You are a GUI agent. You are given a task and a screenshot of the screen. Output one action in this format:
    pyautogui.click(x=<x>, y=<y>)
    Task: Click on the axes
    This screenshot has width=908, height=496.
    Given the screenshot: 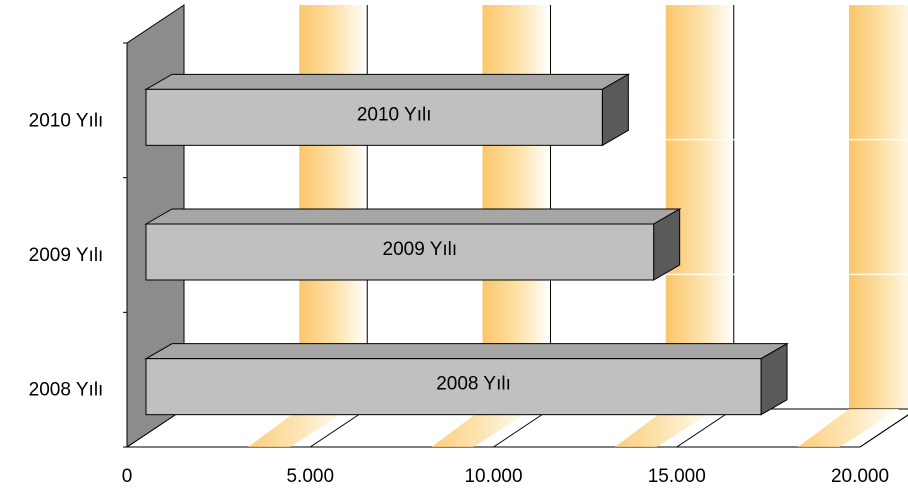 What is the action you would take?
    pyautogui.click(x=125, y=245)
    